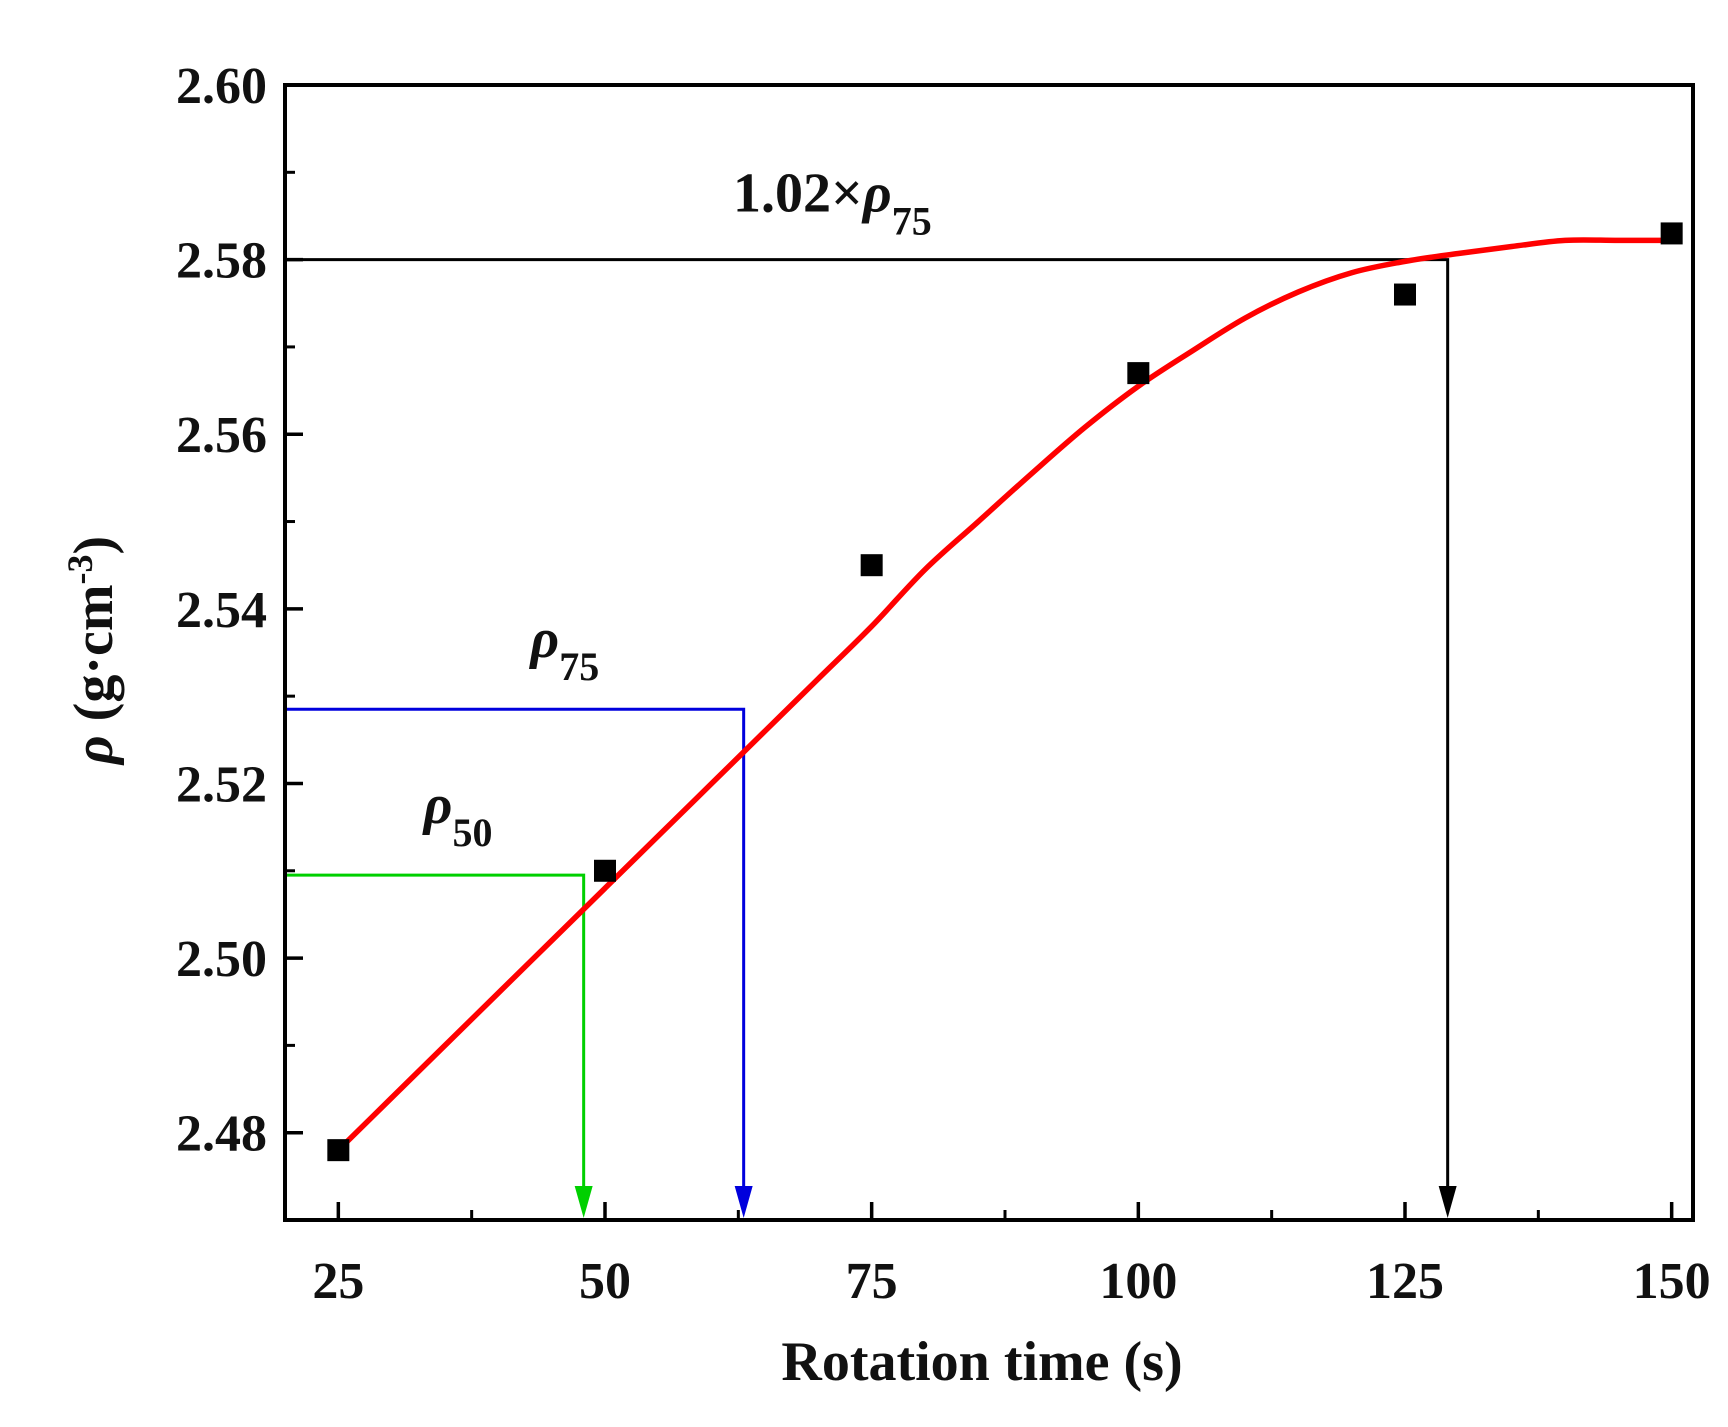  Describe the element at coordinates (798, 194) in the screenshot. I see `rho102-label-prefix: 1.02×` at that location.